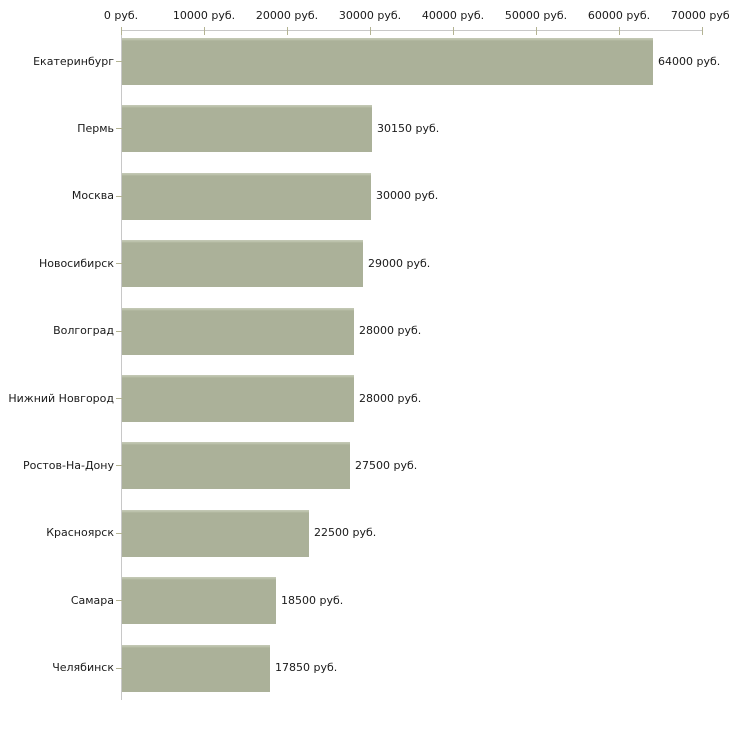 The height and width of the screenshot is (730, 730). I want to click on value-label: 29000 руб., so click(399, 263).